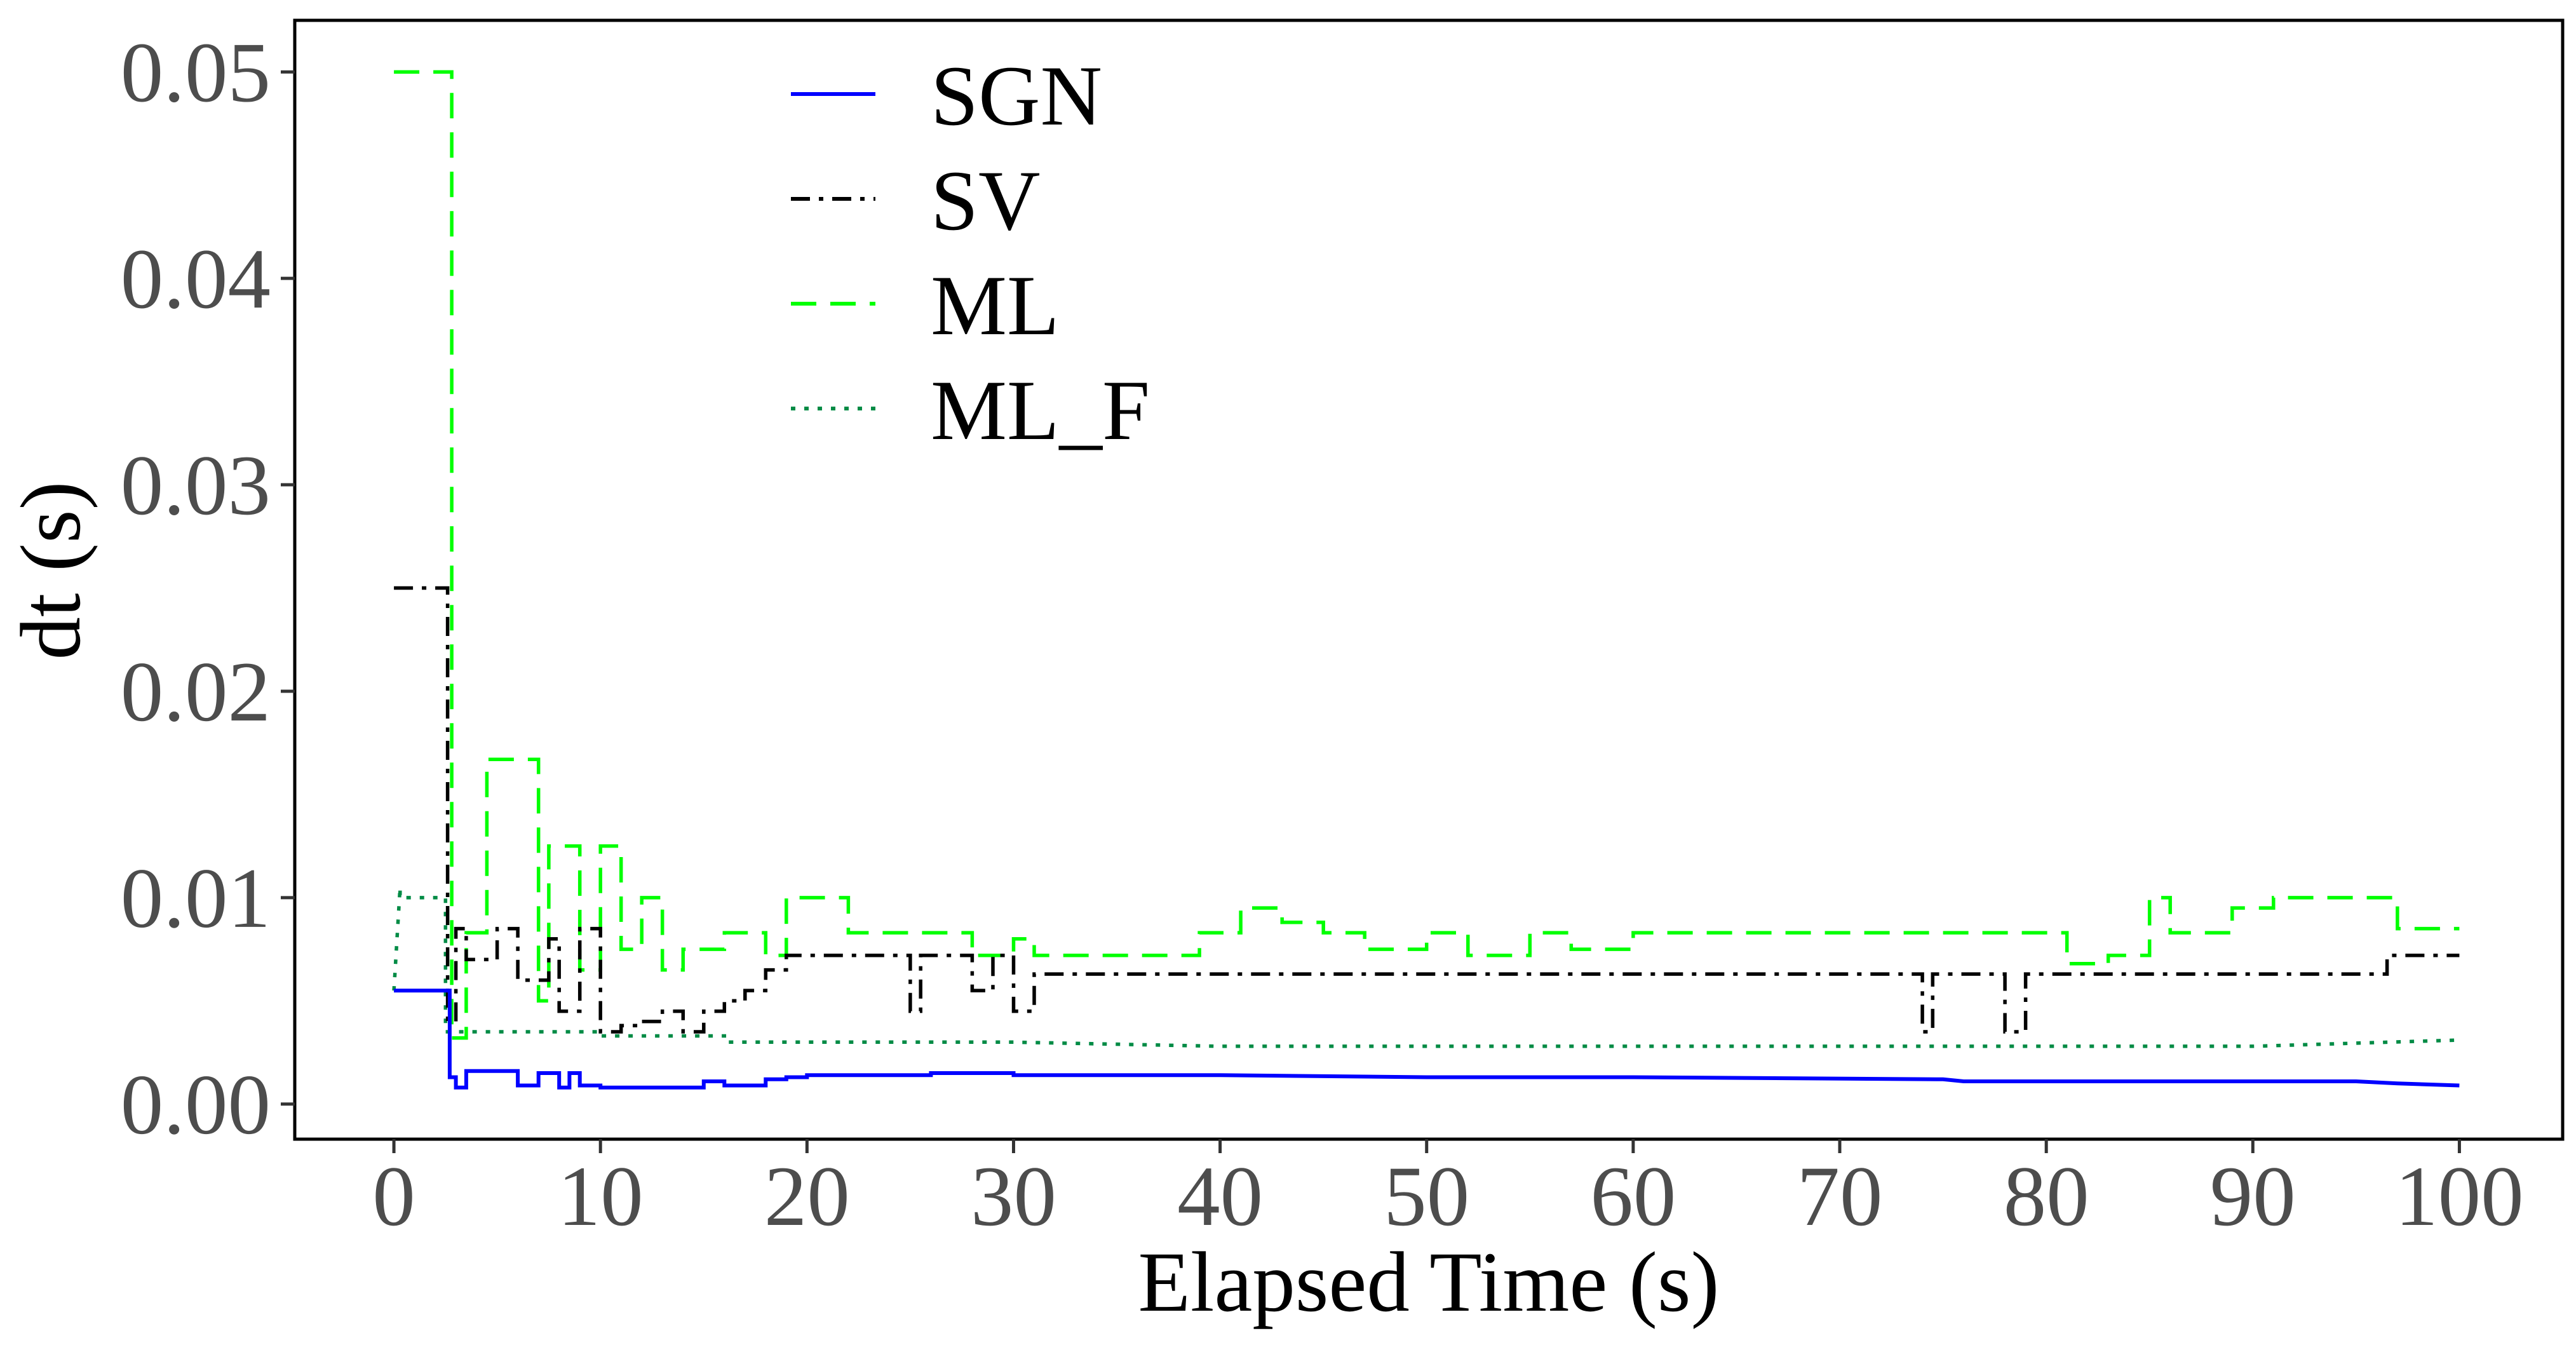 Image resolution: width=2576 pixels, height=1352 pixels. Describe the element at coordinates (196, 279) in the screenshot. I see `y-tick-label: 0.04` at that location.